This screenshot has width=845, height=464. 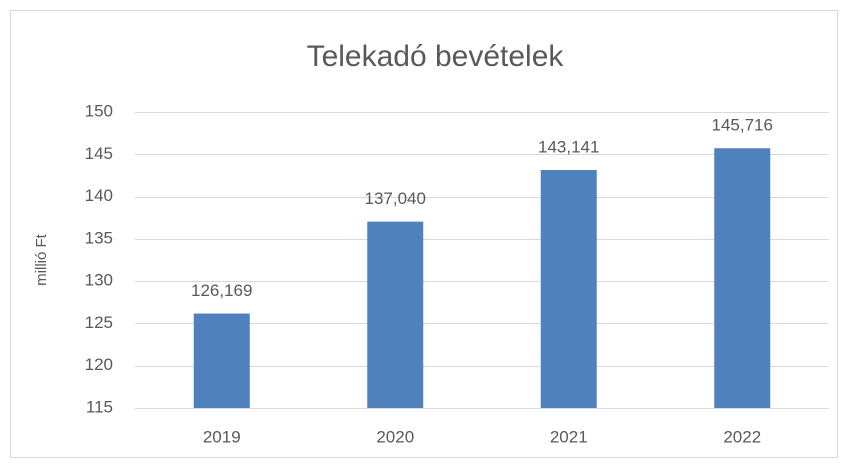 I want to click on chart-title: Telekadó bevételek, so click(x=436, y=56).